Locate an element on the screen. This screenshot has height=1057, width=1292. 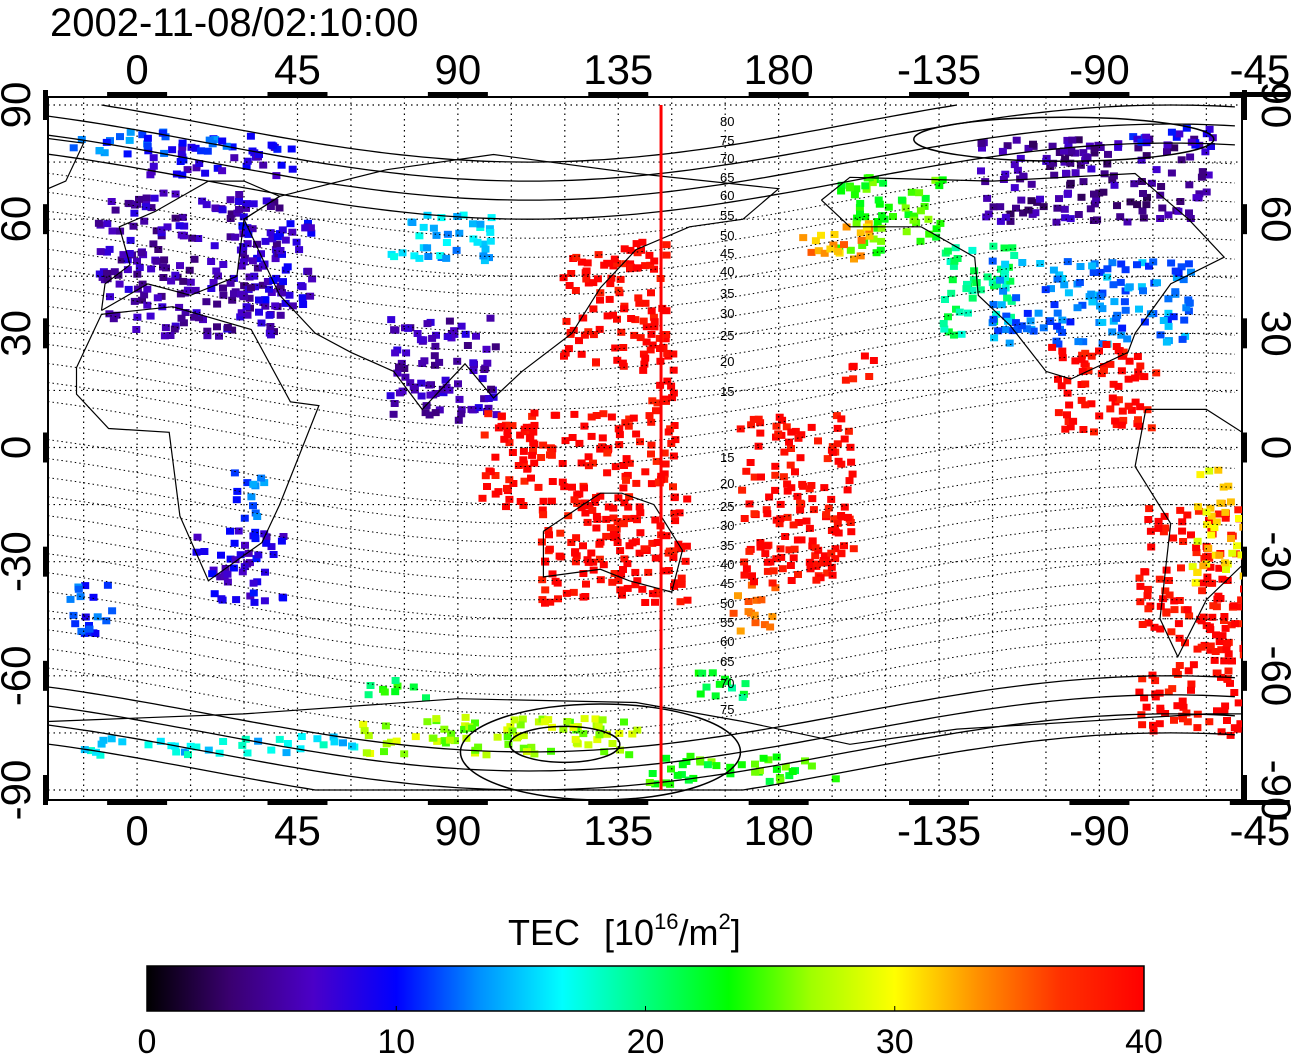
magnetic-label-north: 15 is located at coordinates (727, 391).